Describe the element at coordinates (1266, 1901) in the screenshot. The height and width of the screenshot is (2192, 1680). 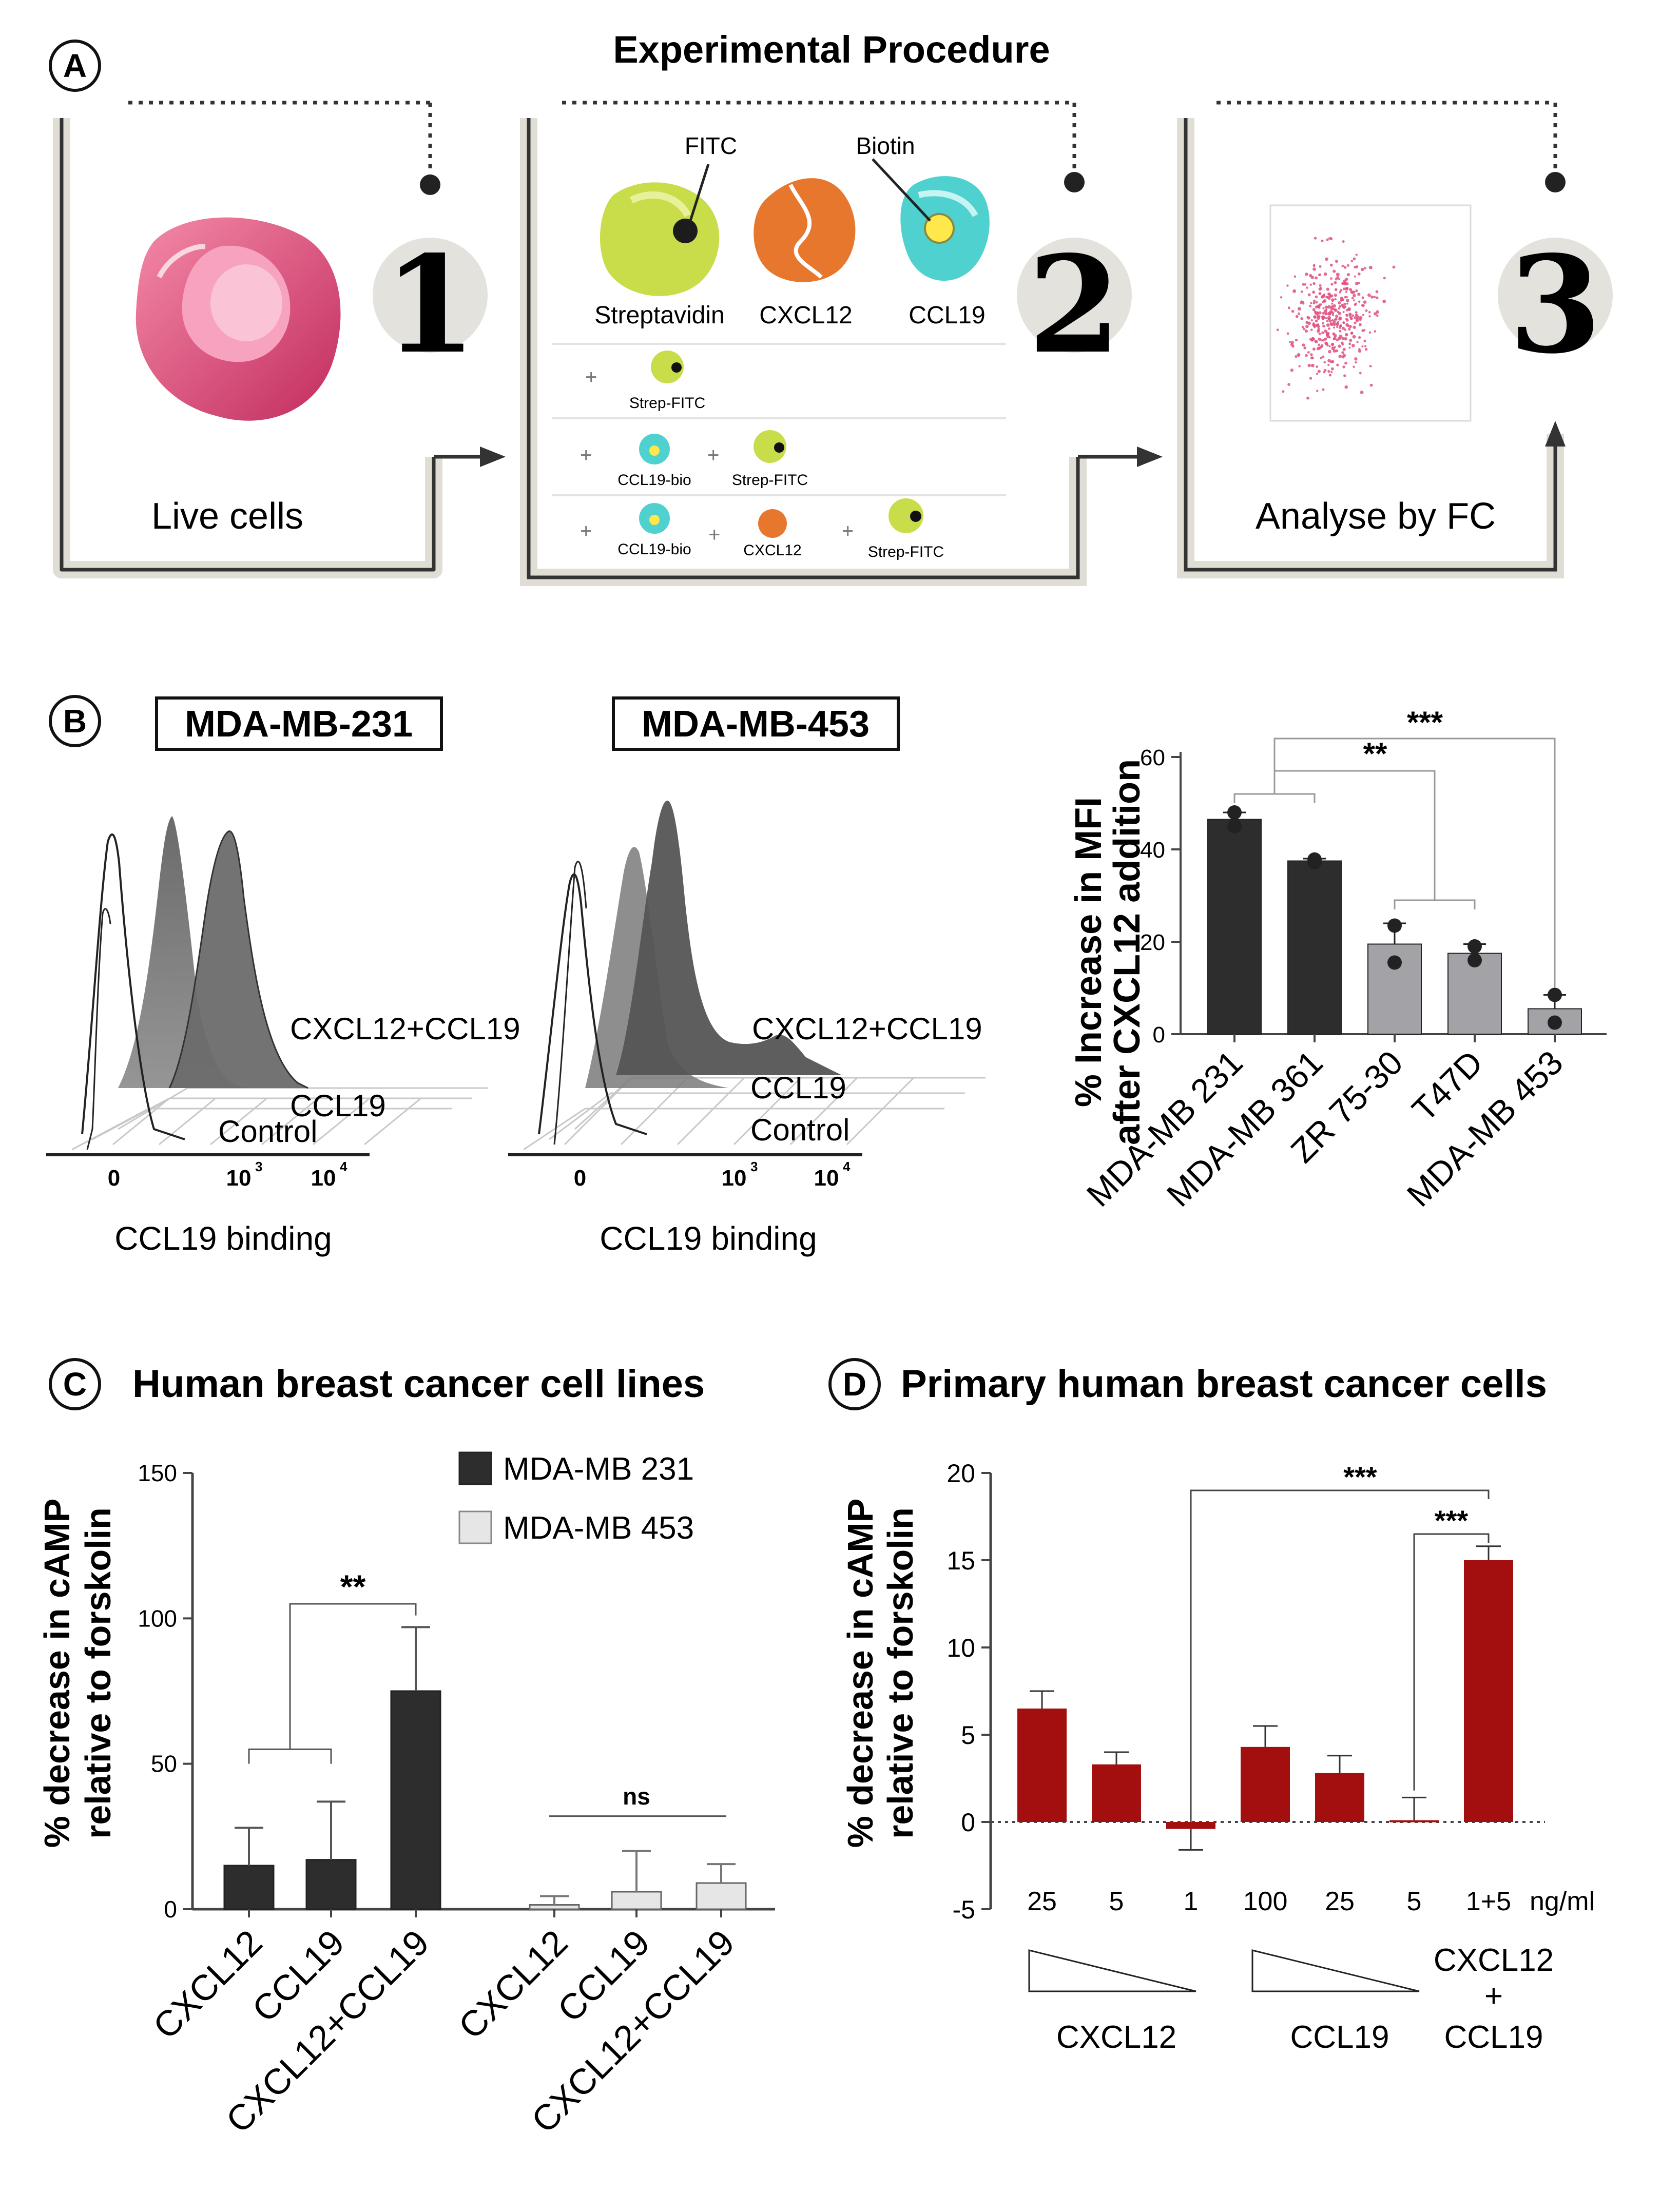
I see `dose-label: 100` at that location.